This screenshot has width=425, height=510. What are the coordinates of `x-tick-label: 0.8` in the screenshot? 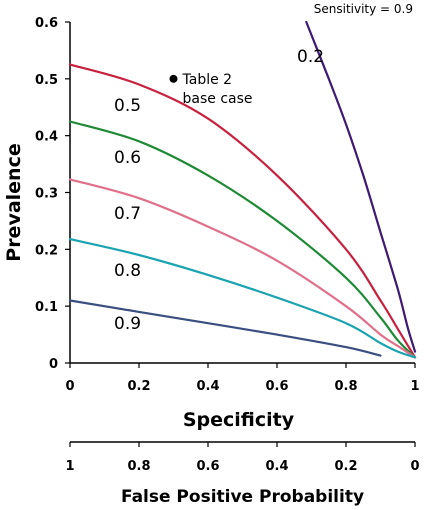 It's located at (345, 386).